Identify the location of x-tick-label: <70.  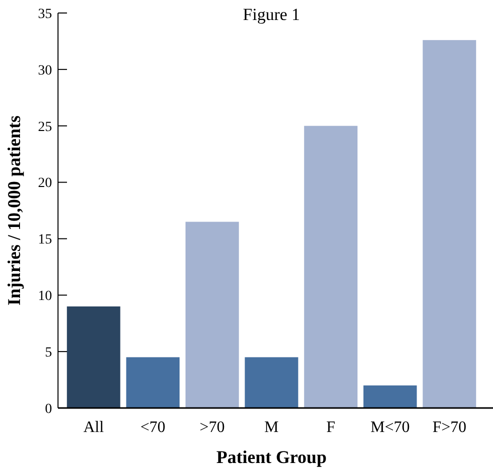
(153, 427).